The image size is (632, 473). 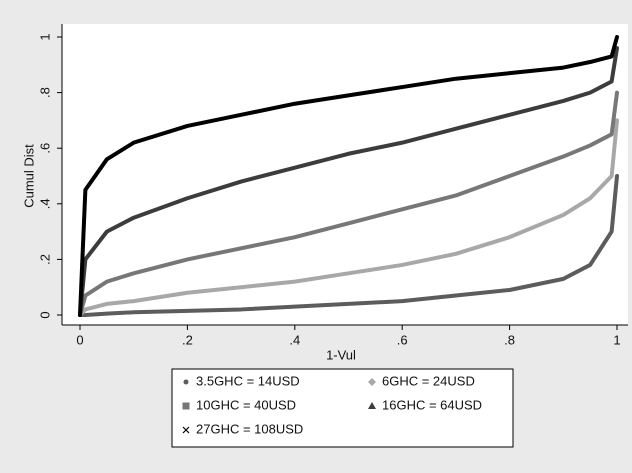 What do you see at coordinates (249, 428) in the screenshot?
I see `legend-label: 27GHC = 108USD` at bounding box center [249, 428].